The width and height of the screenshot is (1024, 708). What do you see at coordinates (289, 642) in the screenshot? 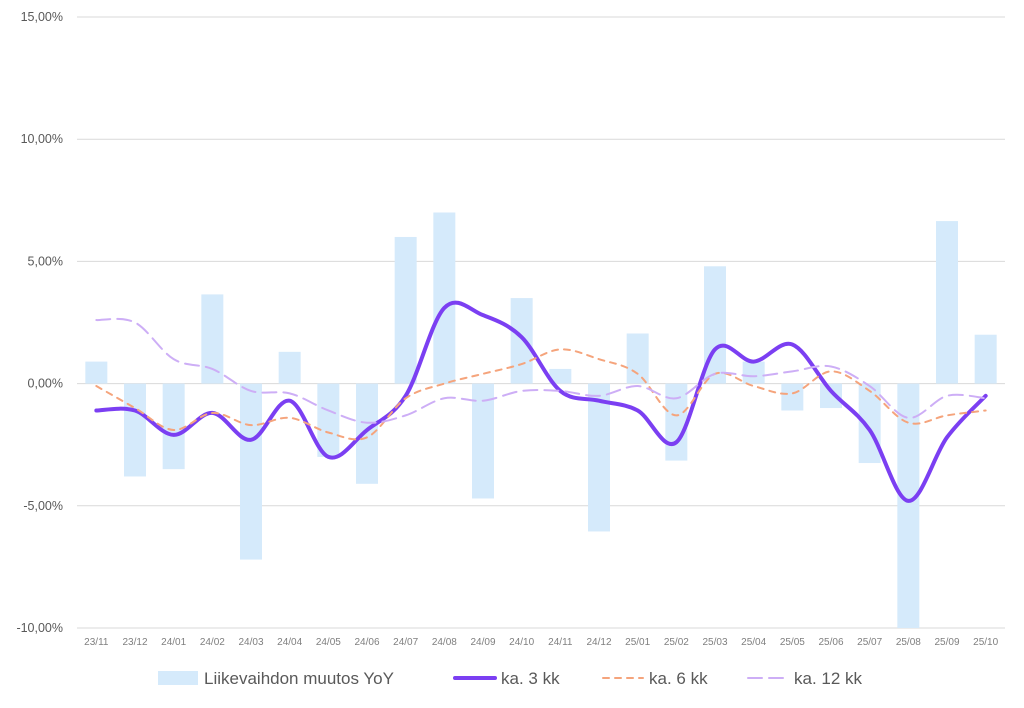
I see `x-tick-label: 24/04` at bounding box center [289, 642].